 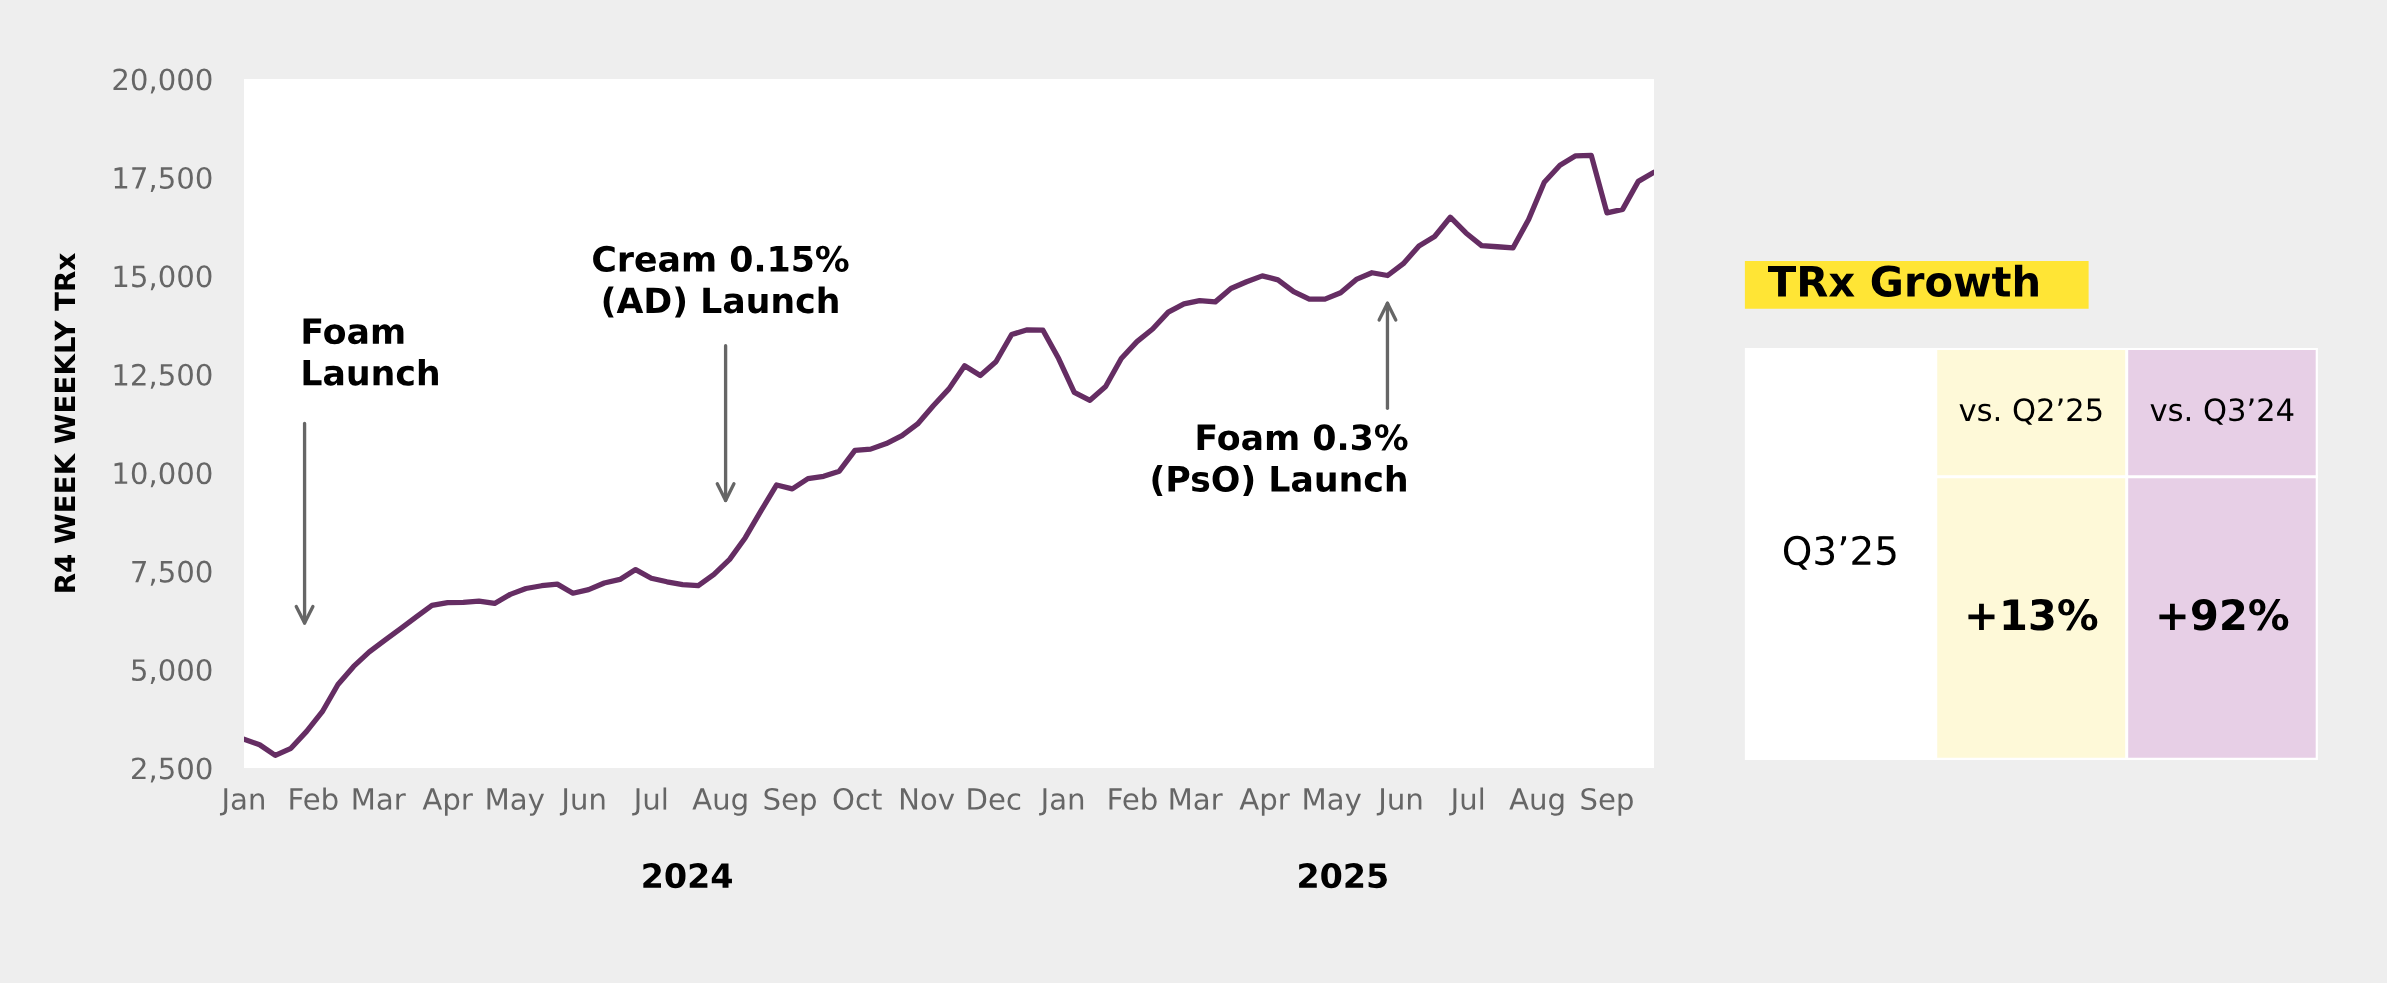 I want to click on category-label: vs. Q2’25, so click(x=2030, y=411).